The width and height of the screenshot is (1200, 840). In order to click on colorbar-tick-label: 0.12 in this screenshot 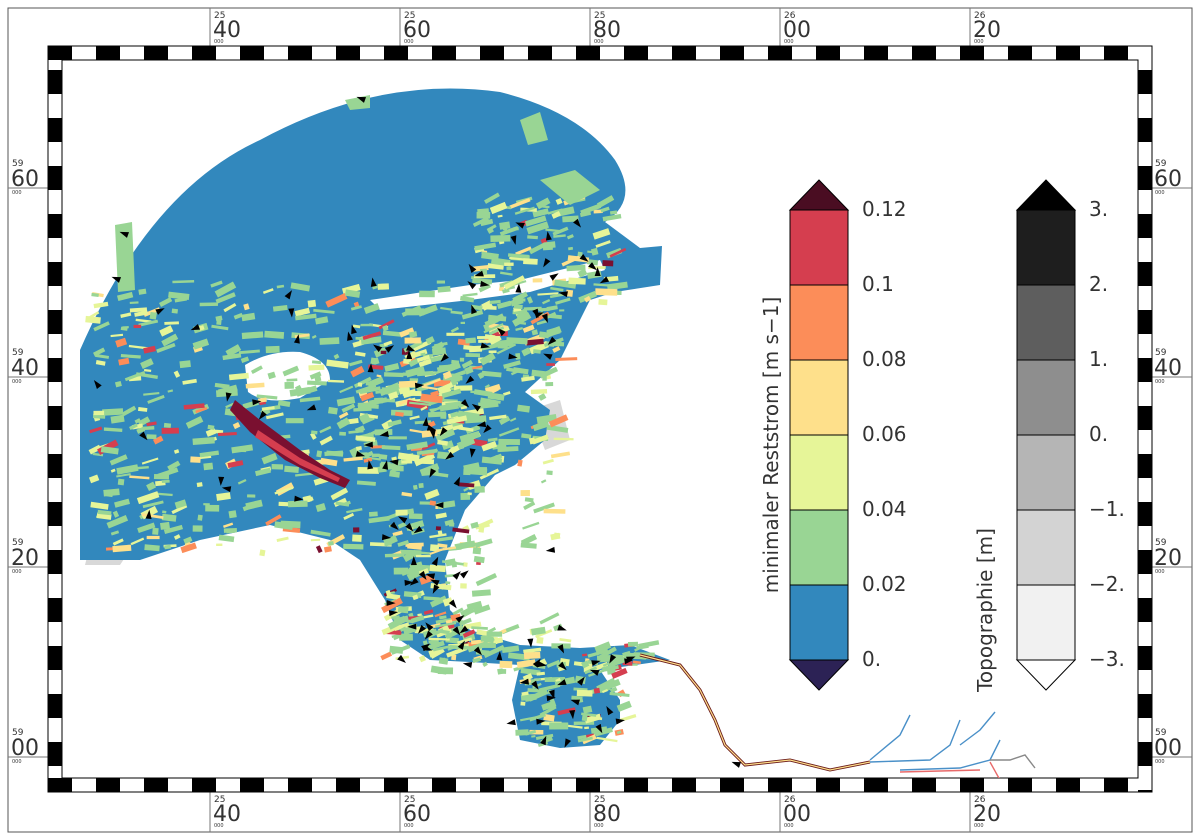, I will do `click(884, 209)`.